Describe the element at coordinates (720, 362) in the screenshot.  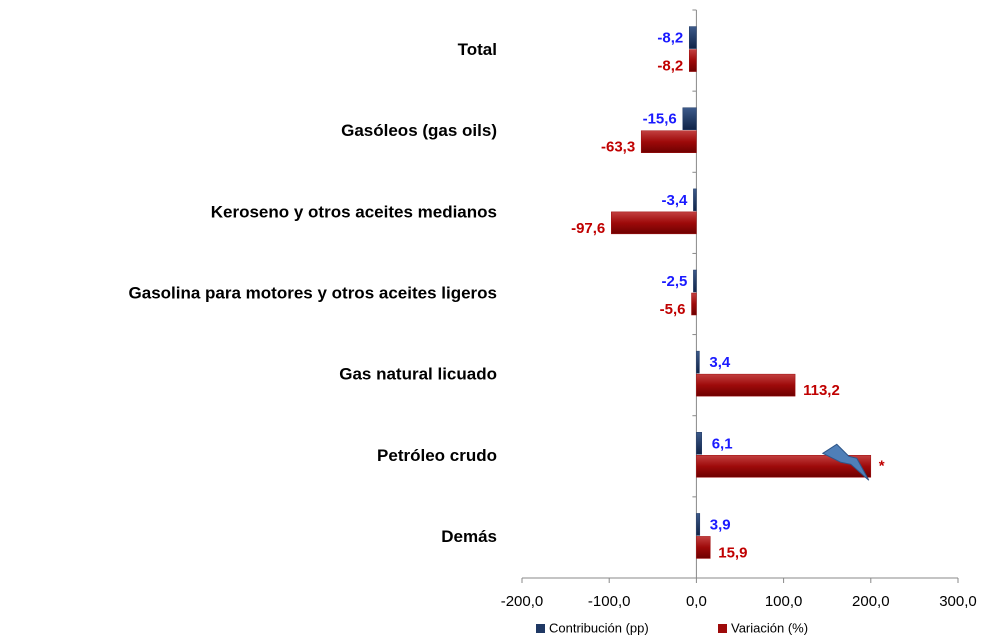
I see `value-label: 3,4` at that location.